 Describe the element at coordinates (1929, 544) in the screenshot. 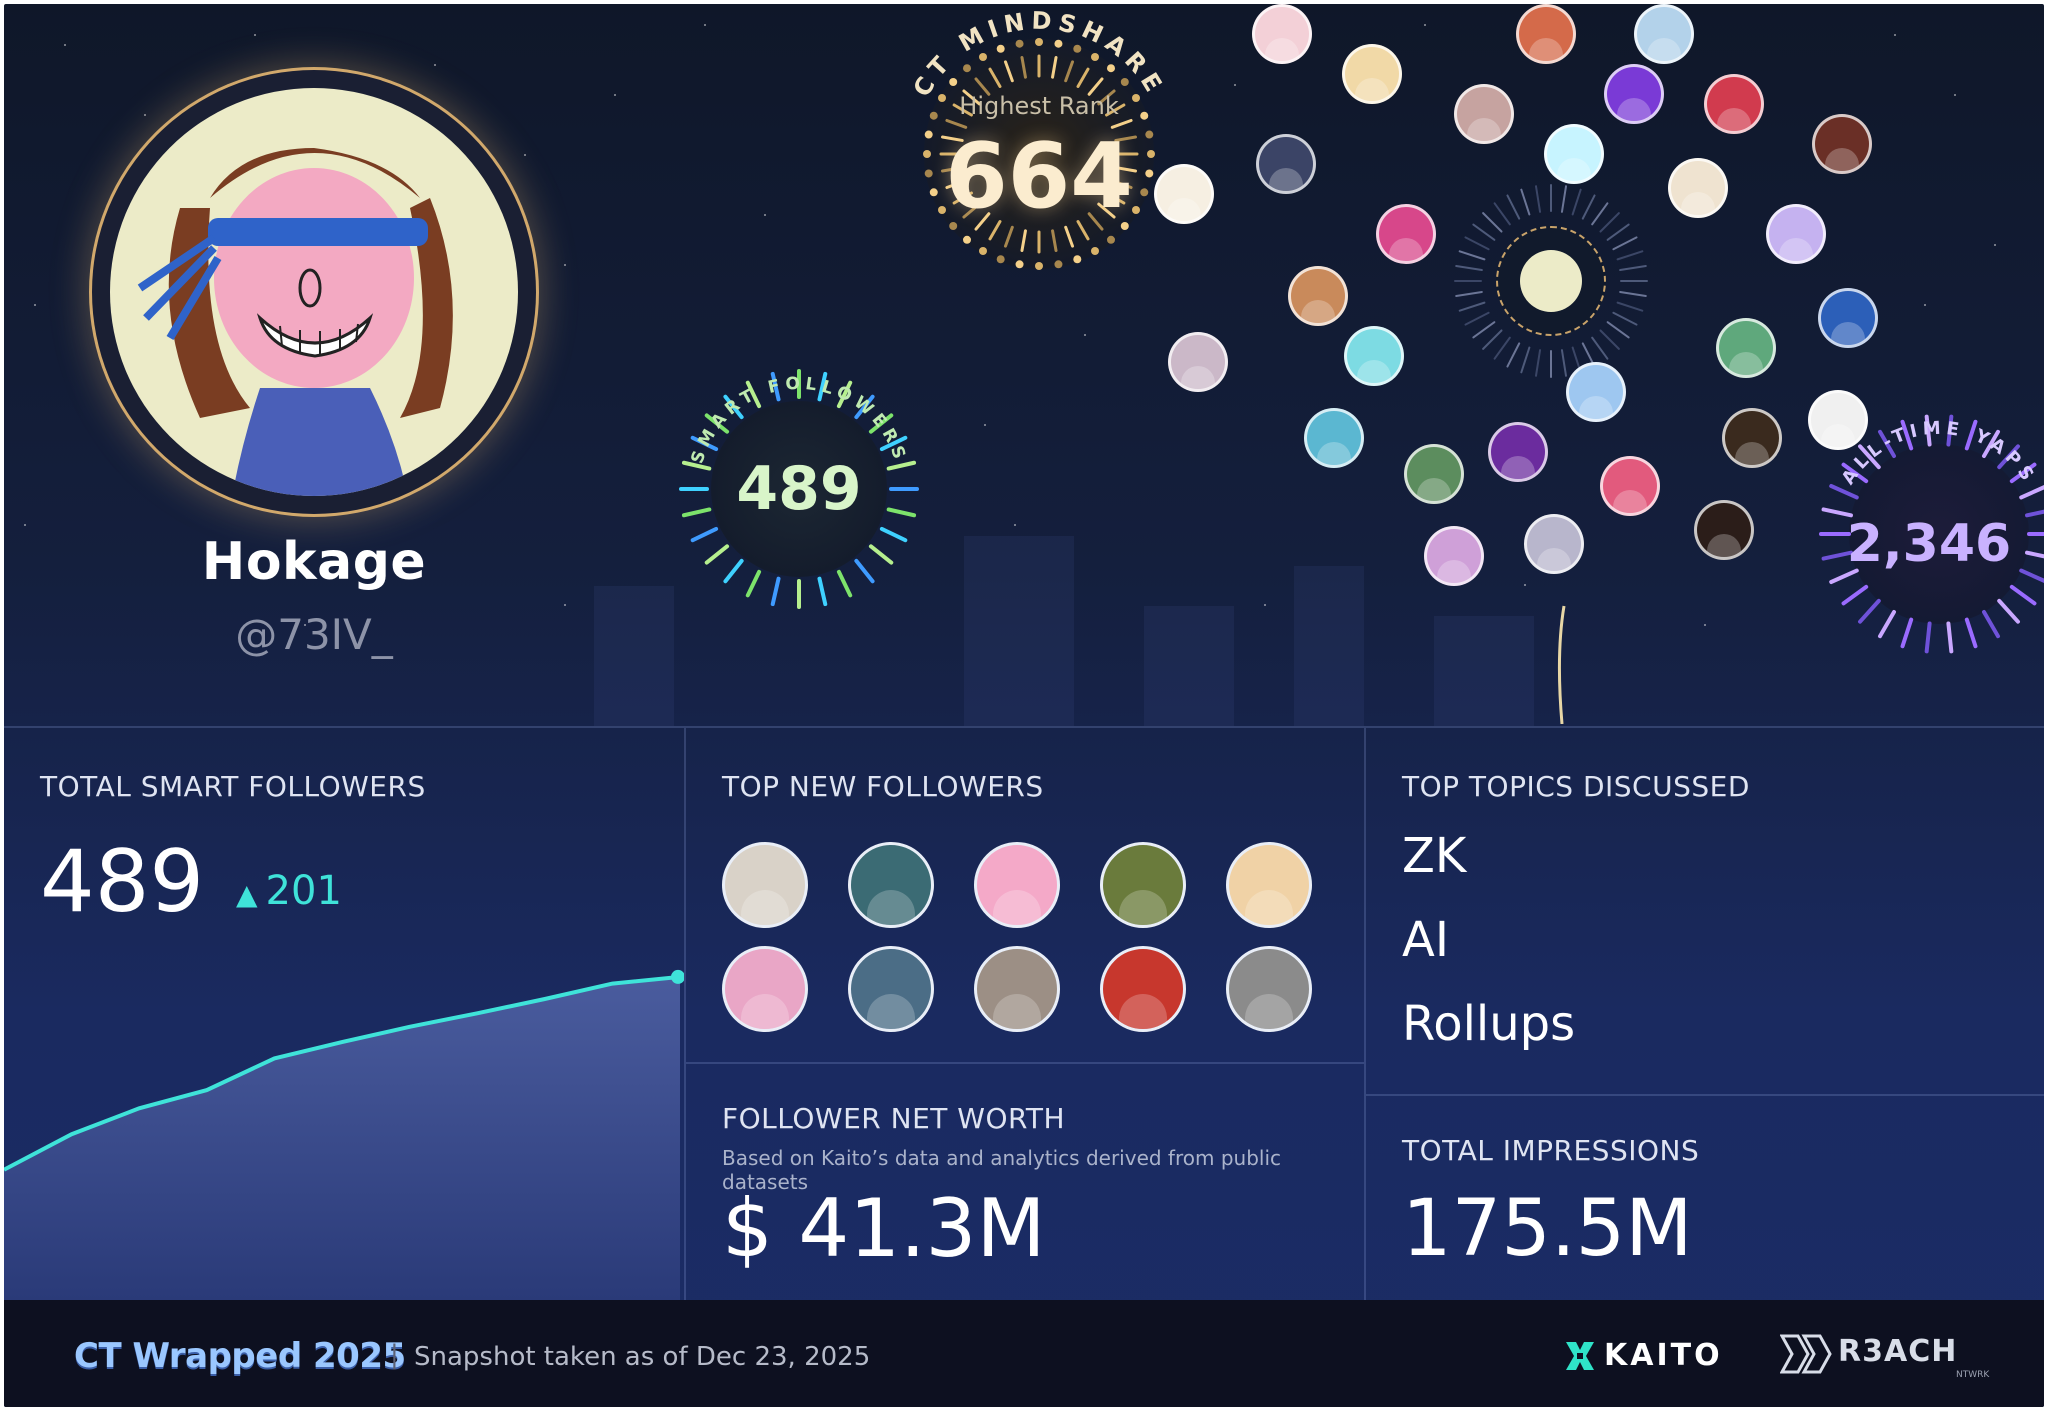

I see `yaps-value: 2,346` at that location.